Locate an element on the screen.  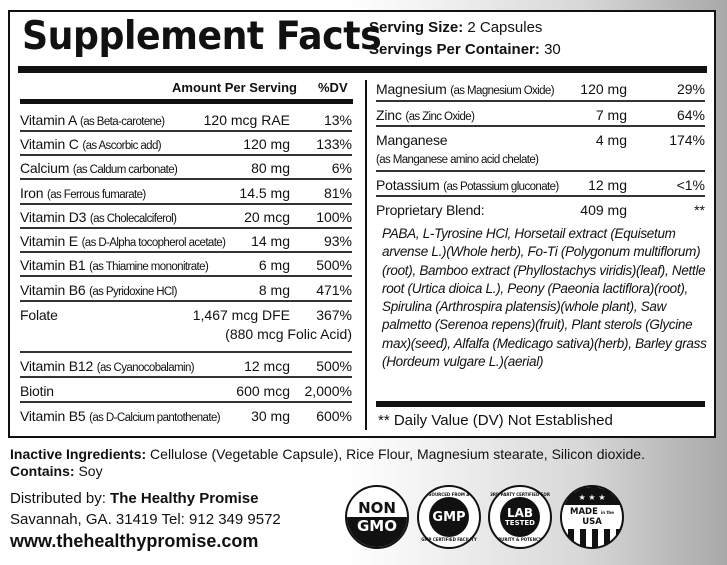
nutrient-amount: 600 mcg is located at coordinates (263, 391).